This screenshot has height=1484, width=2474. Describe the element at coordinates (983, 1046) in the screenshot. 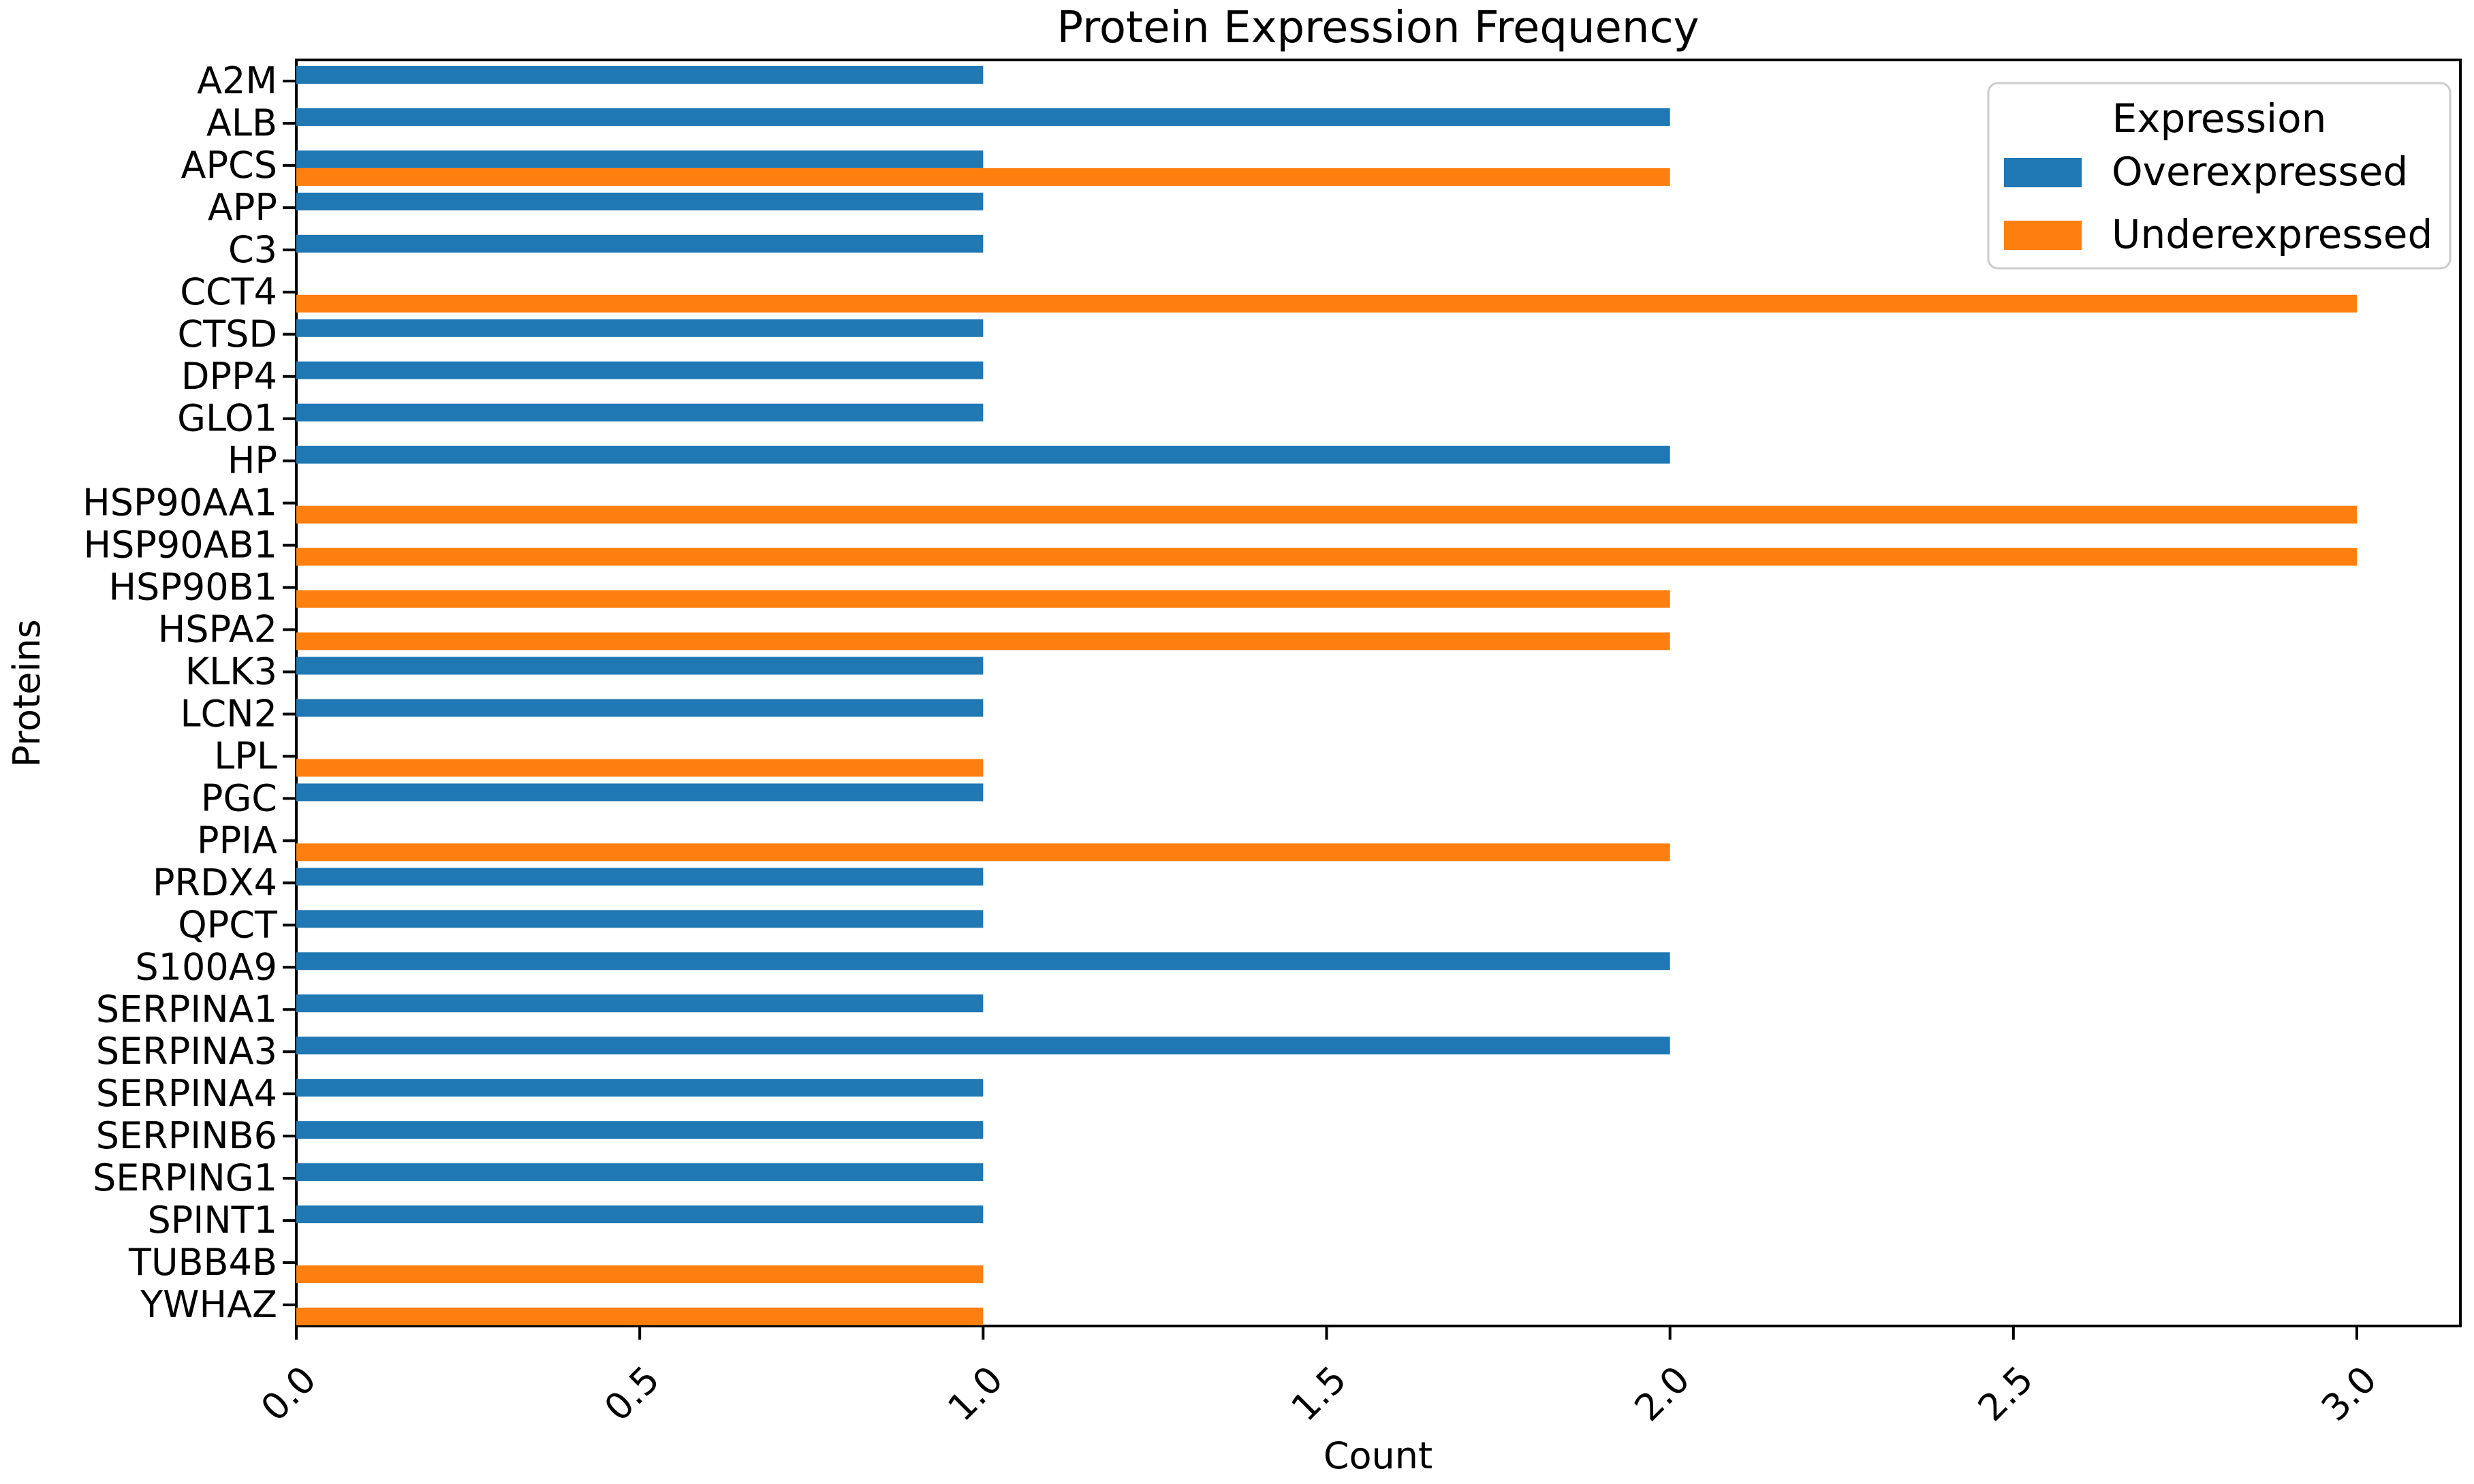

I see `bar-overexpressed-SERPINA3` at that location.